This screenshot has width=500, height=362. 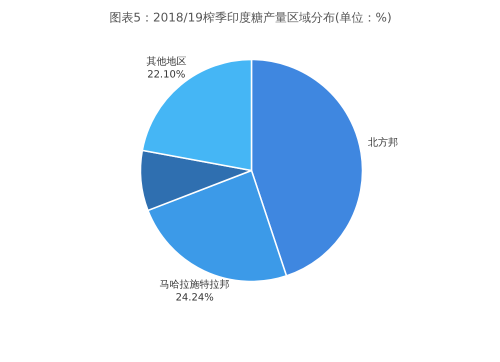 What do you see at coordinates (250, 17) in the screenshot?
I see `chart-title: 图表5：2018/19榨季印度糖产量区域分布(单位：%)` at bounding box center [250, 17].